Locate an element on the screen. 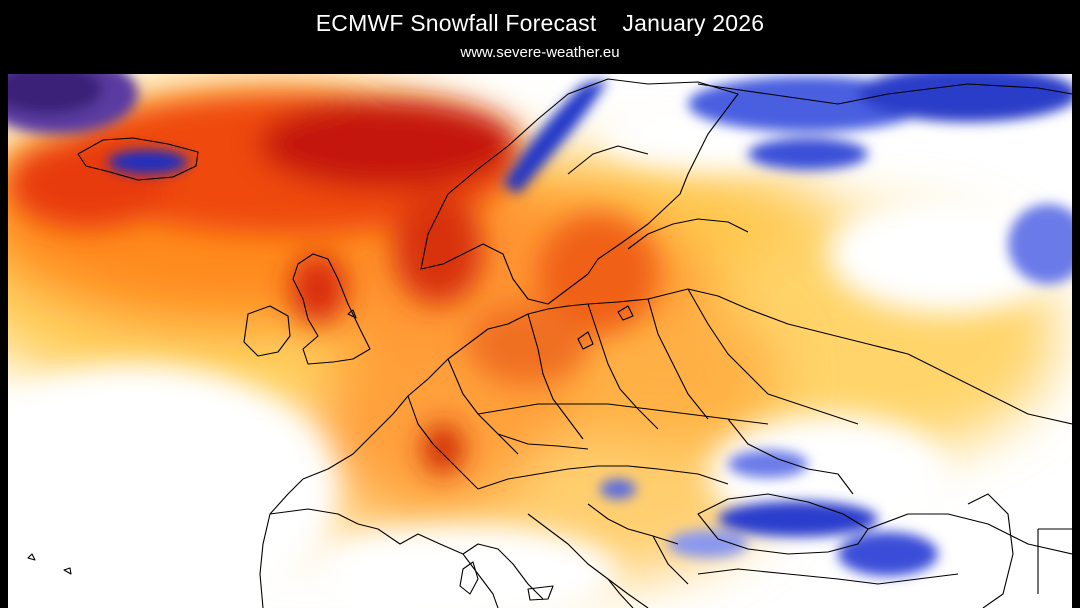 The height and width of the screenshot is (608, 1080). map-title: ECMWF Snowfall Forecast January 2026 is located at coordinates (540, 23).